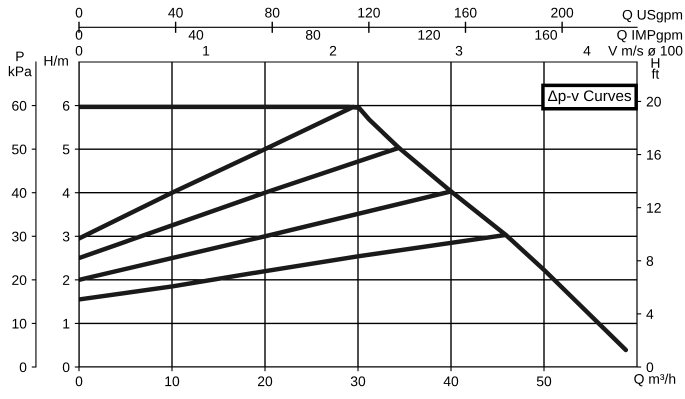  Describe the element at coordinates (66, 105) in the screenshot. I see `y-tick-label: 6` at that location.